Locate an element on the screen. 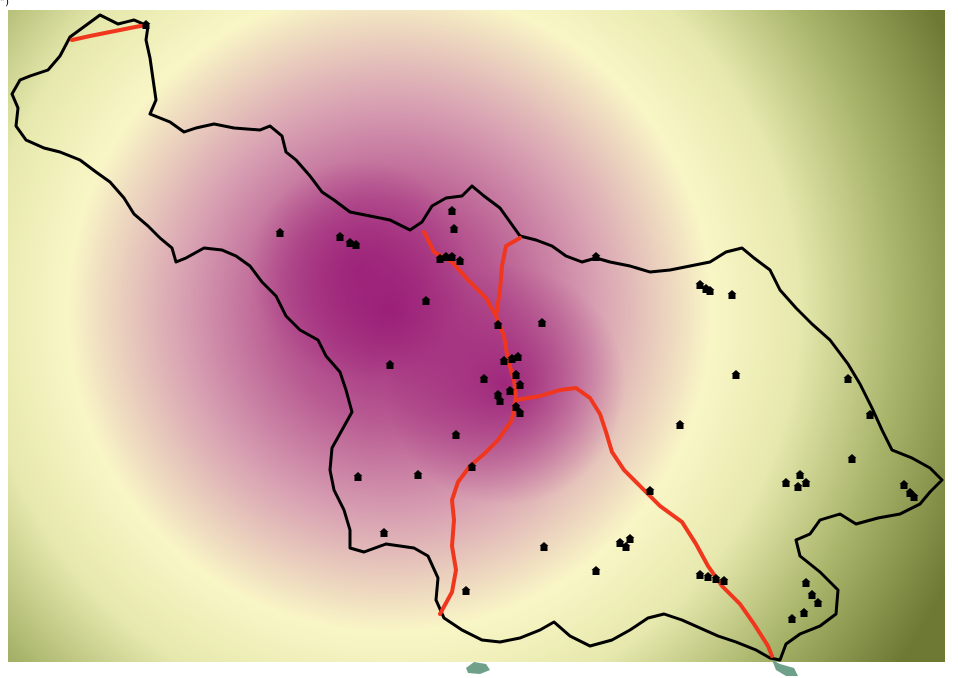  water-bodies is located at coordinates (632, 668).